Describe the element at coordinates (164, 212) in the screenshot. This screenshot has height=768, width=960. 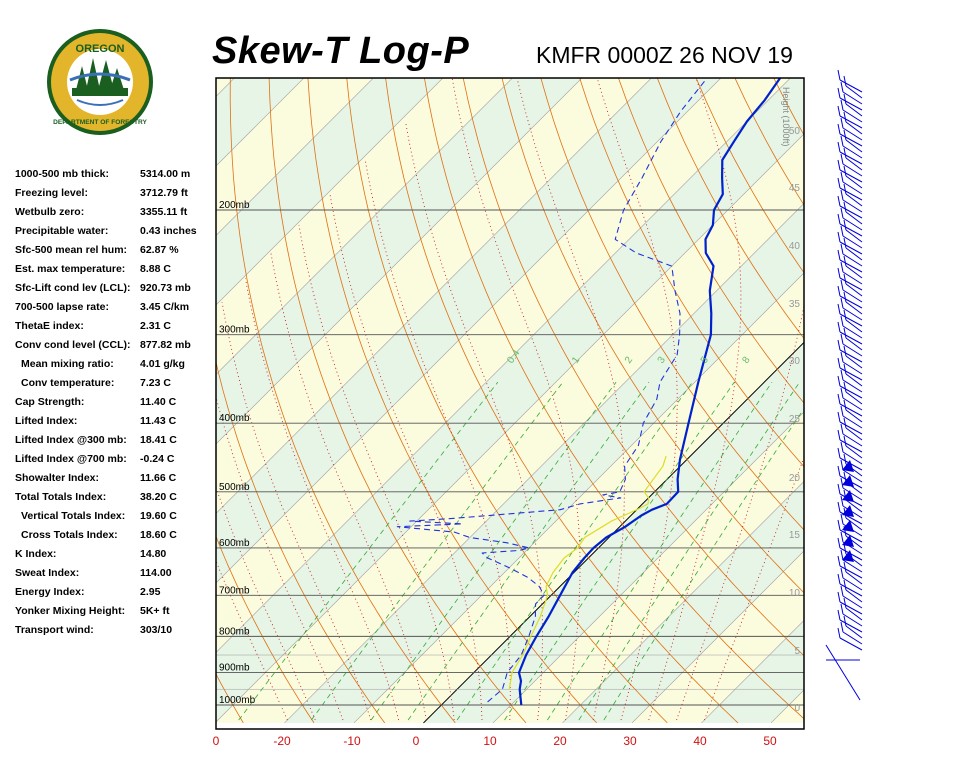
I see `index-value: 3355.11 ft` at that location.